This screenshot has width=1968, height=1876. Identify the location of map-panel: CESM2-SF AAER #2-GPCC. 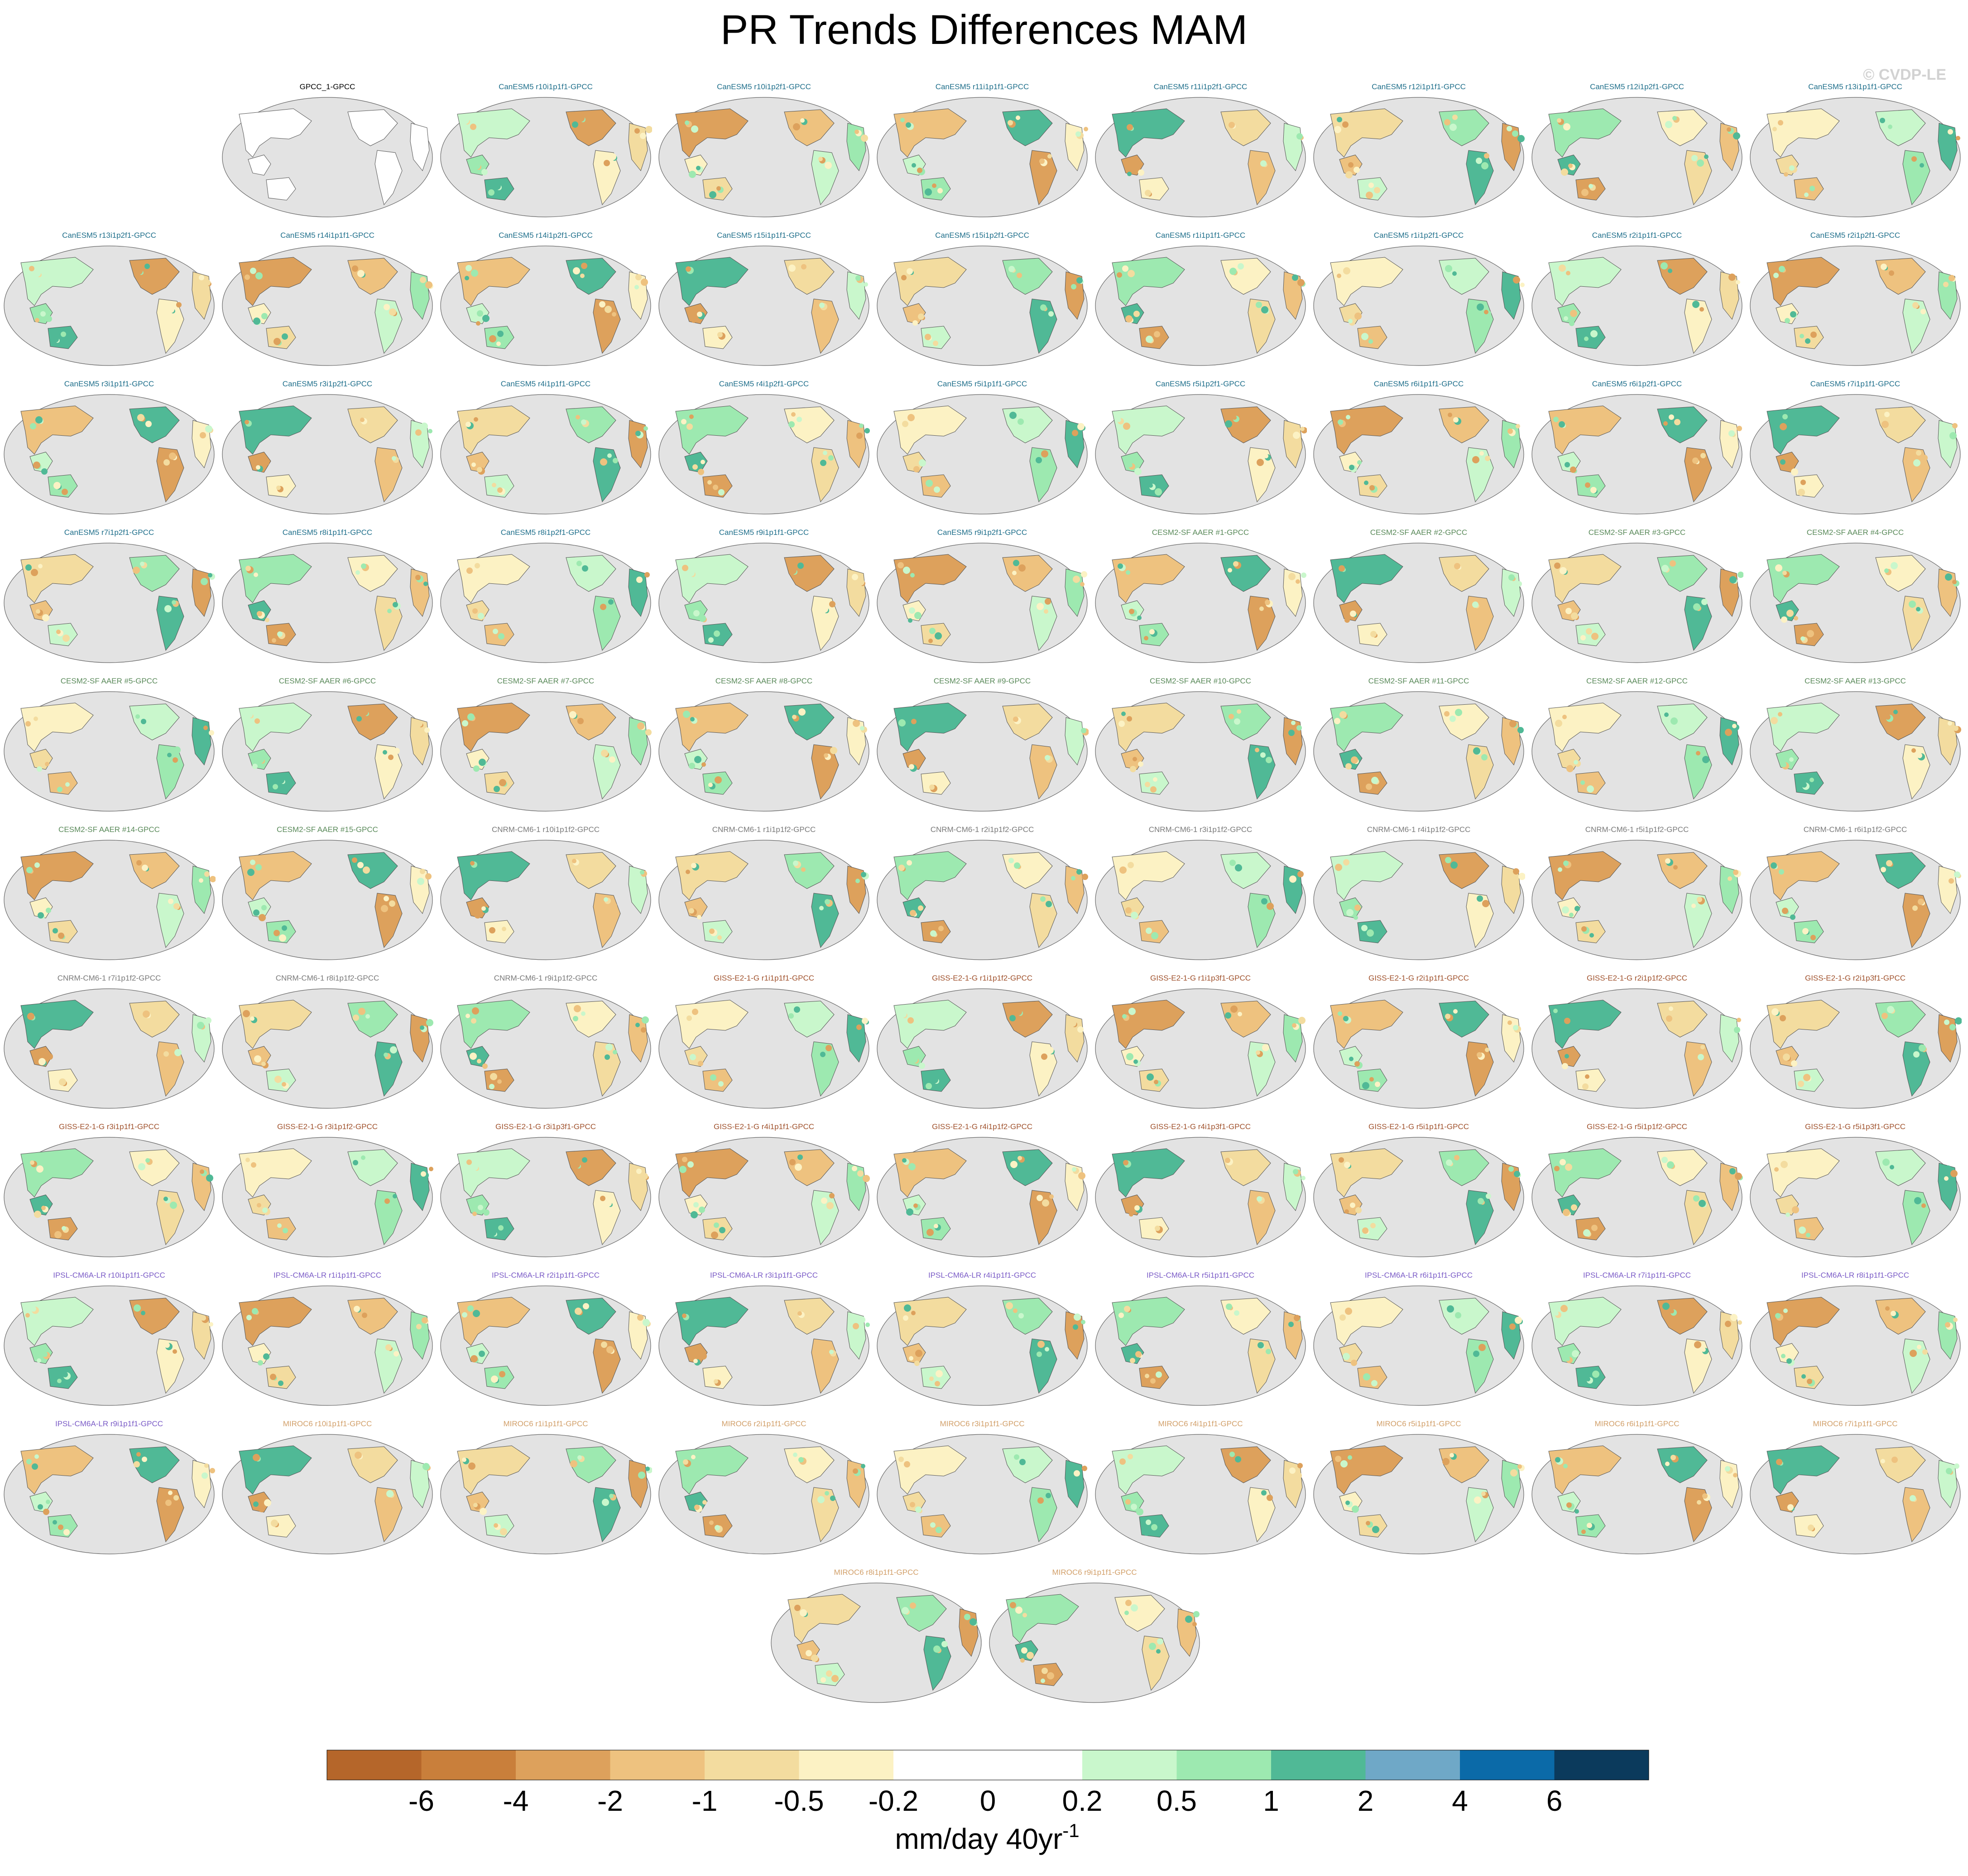
(1418, 596).